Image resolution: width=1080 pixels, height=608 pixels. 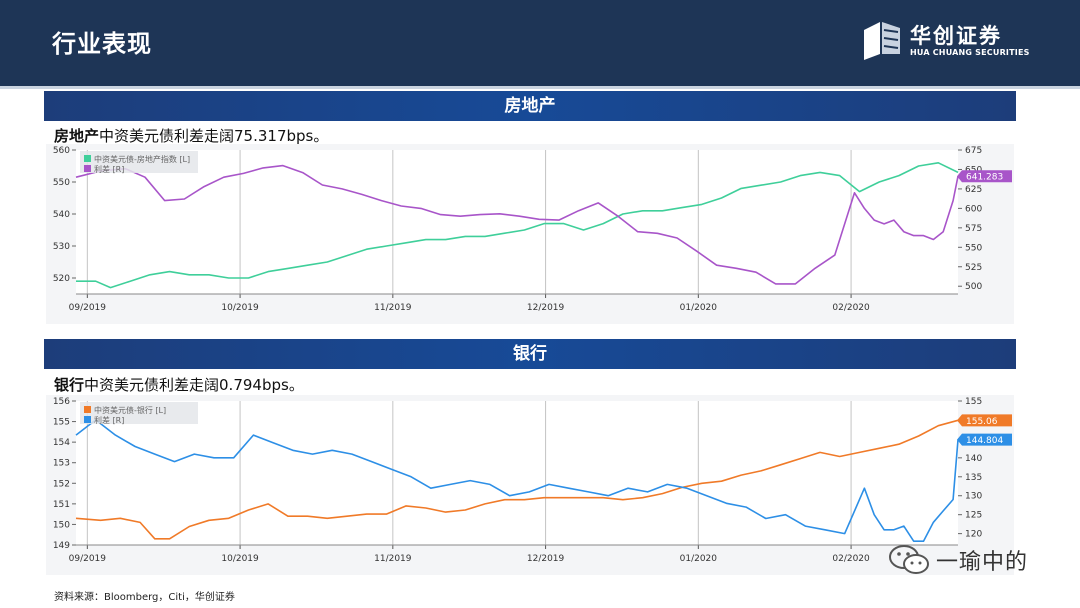 What do you see at coordinates (882, 41) in the screenshot?
I see `logo-cube-icon` at bounding box center [882, 41].